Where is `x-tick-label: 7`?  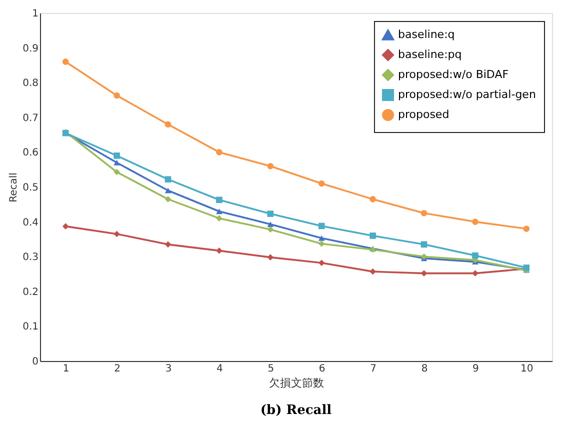
x-tick-label: 7 is located at coordinates (373, 369).